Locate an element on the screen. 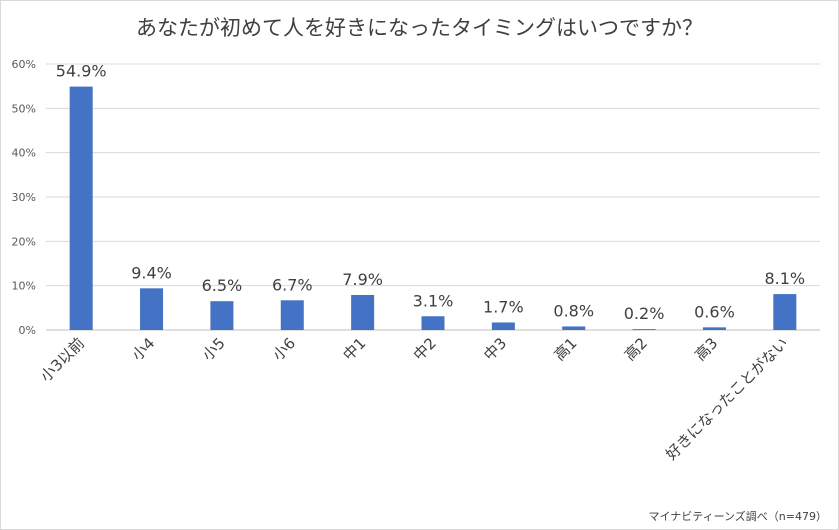  x-tick-label: 中1 is located at coordinates (354, 349).